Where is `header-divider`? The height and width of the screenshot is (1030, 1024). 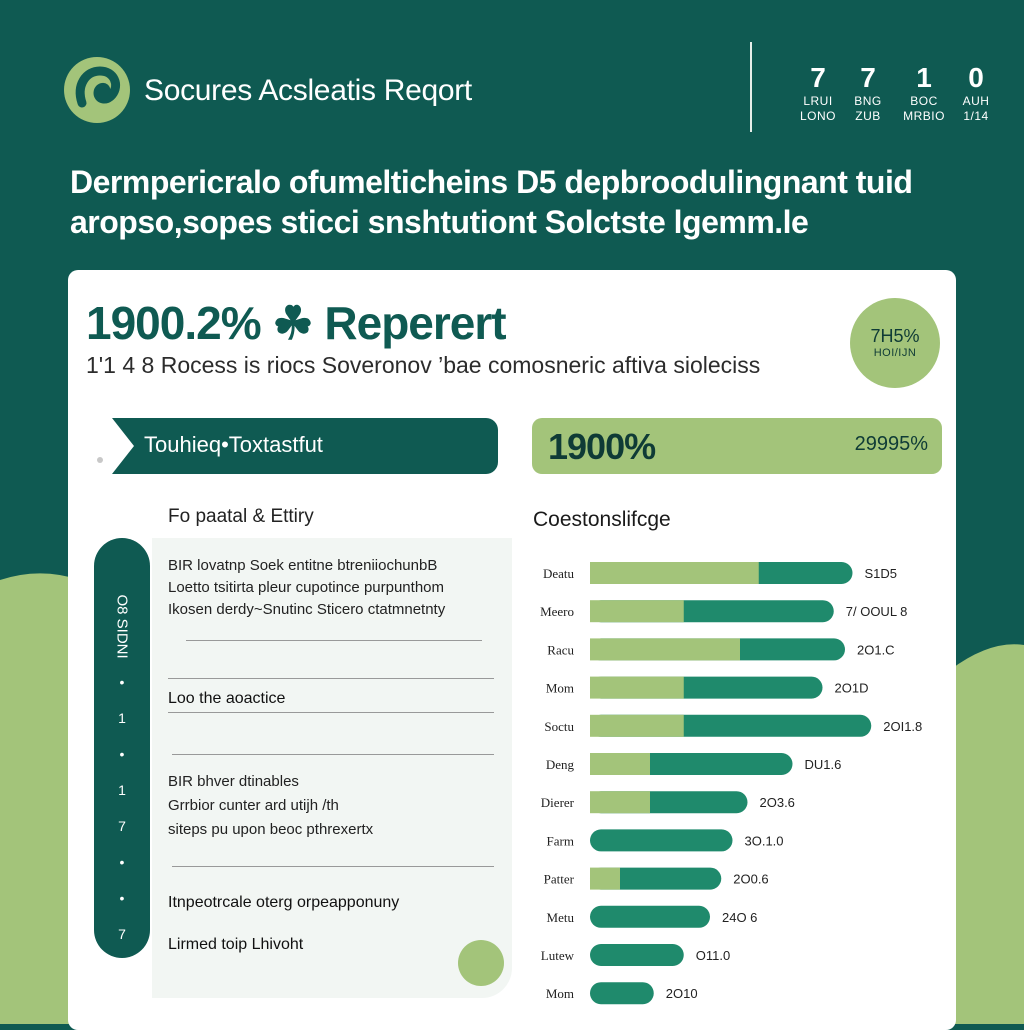
header-divider is located at coordinates (751, 87).